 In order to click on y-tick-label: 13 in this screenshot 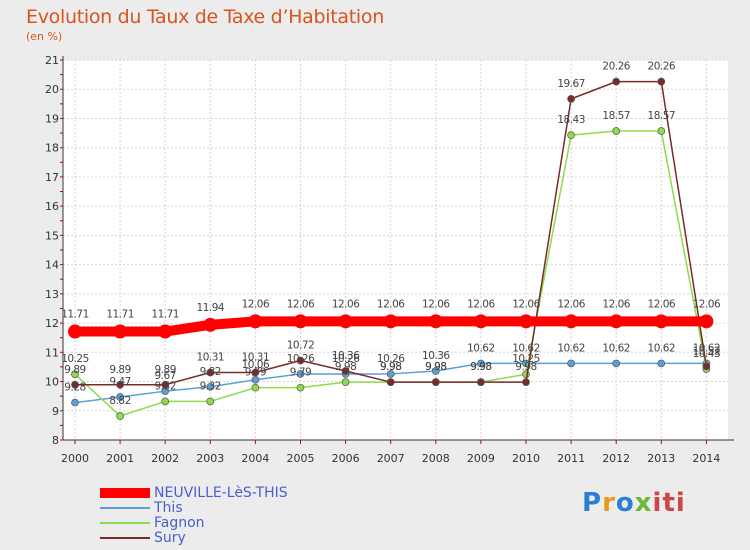, I will do `click(52, 294)`.